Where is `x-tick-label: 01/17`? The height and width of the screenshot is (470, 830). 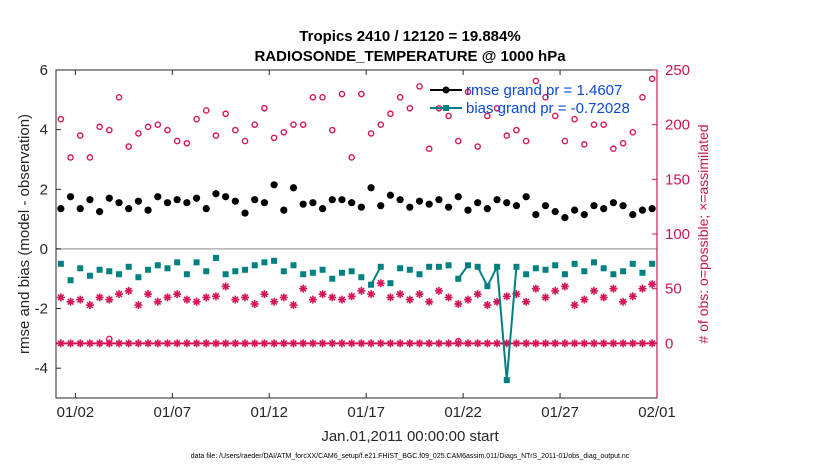 x-tick-label: 01/17 is located at coordinates (366, 412).